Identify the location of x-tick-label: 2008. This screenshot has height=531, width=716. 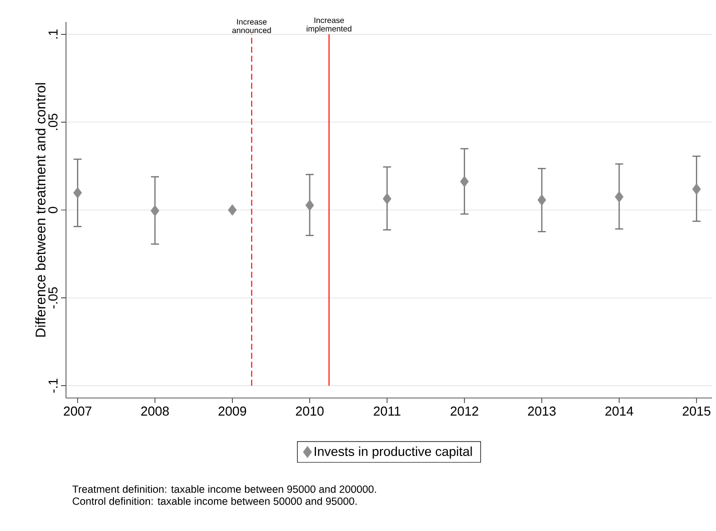
(155, 411).